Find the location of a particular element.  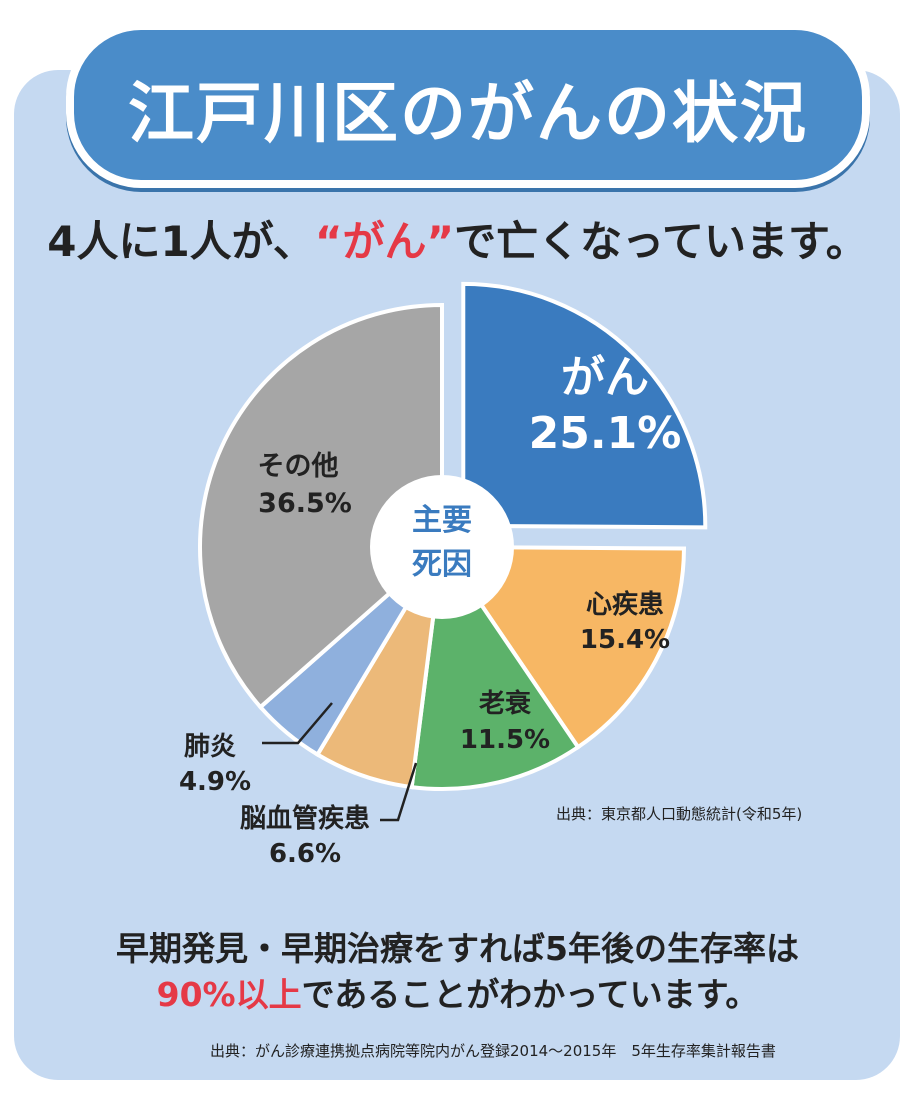

survival-note-line1: 早期発見・早期治療をすれば5年後の生存率は is located at coordinates (457, 948).